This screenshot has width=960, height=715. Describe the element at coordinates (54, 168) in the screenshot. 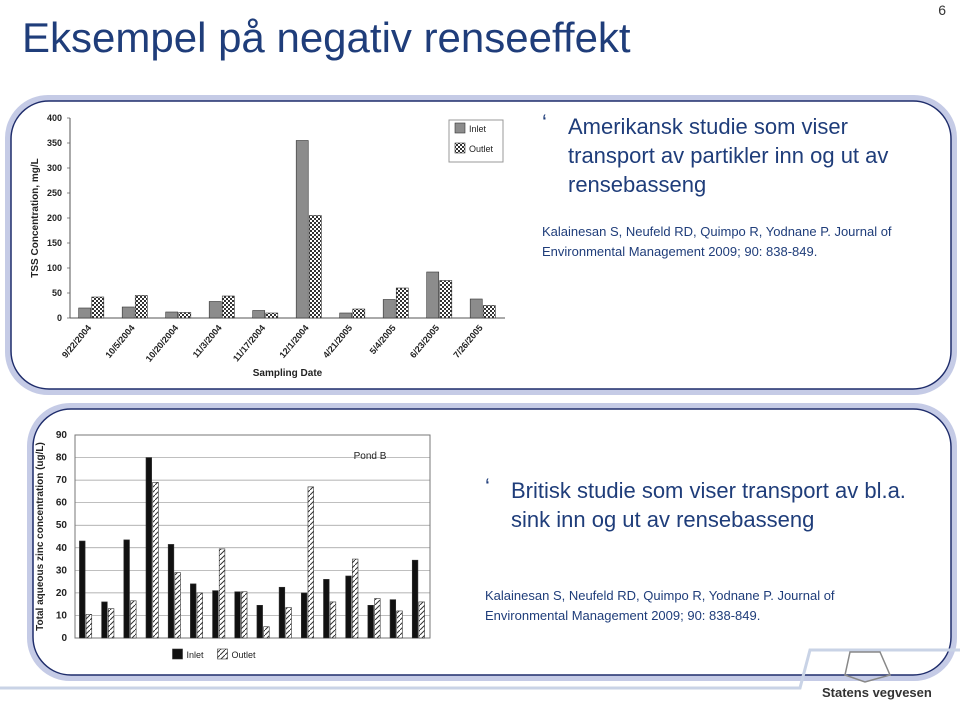

I see `y-tick-label: 300` at that location.